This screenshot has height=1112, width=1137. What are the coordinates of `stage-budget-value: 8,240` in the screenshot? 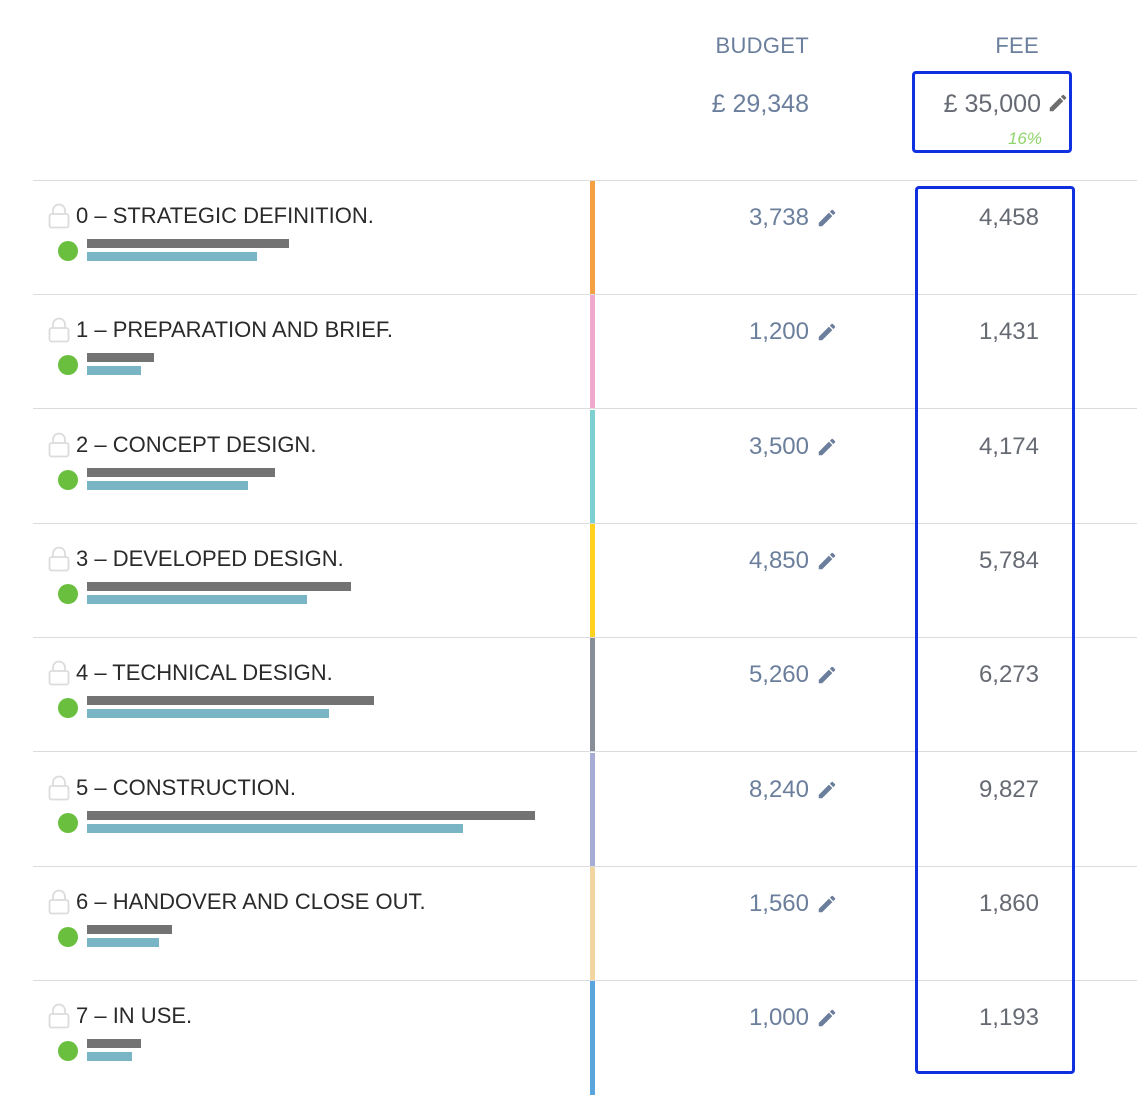 It's located at (778, 789).